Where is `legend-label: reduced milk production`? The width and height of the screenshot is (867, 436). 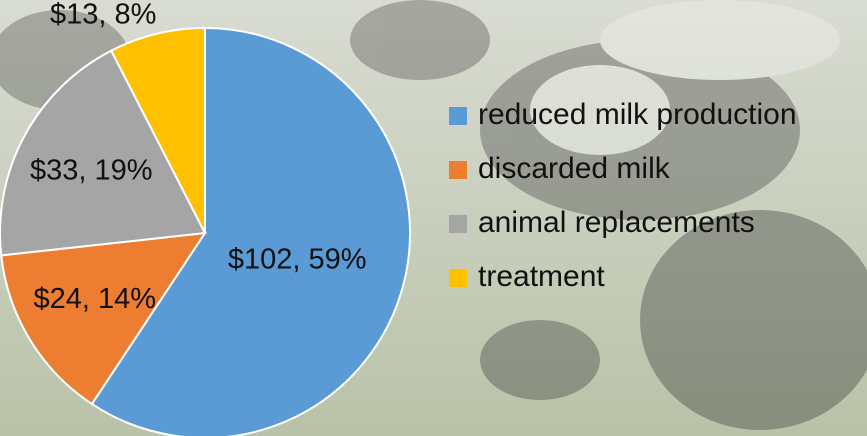
legend-label: reduced milk production is located at coordinates (637, 114).